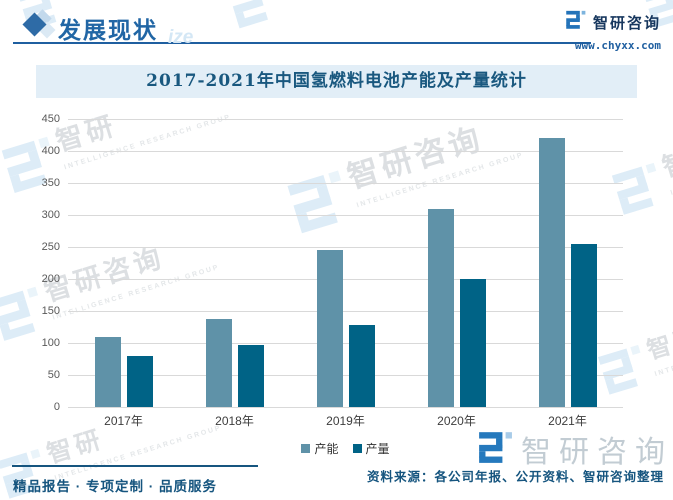 This screenshot has height=500, width=673. What do you see at coordinates (50, 215) in the screenshot?
I see `y-axis-label: 300` at bounding box center [50, 215].